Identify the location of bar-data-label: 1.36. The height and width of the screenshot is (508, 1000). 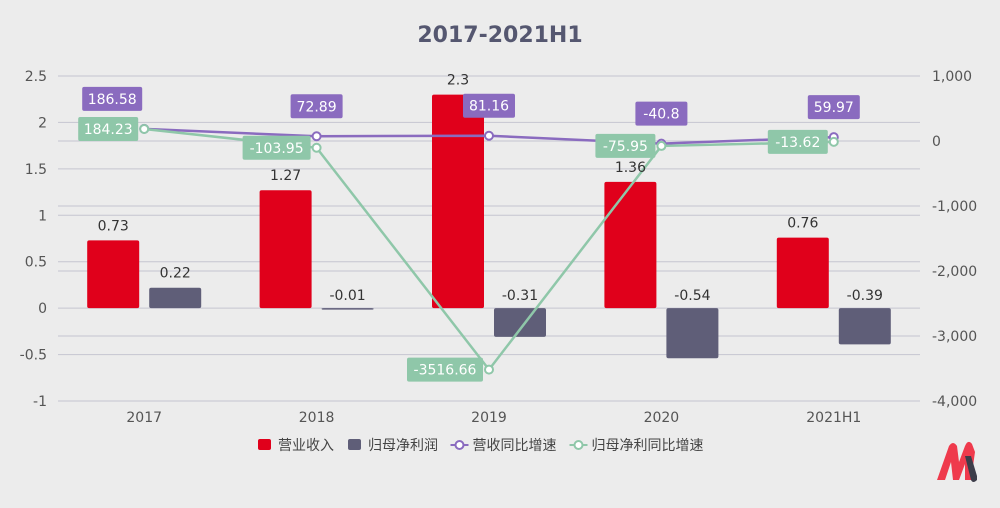
(630, 168).